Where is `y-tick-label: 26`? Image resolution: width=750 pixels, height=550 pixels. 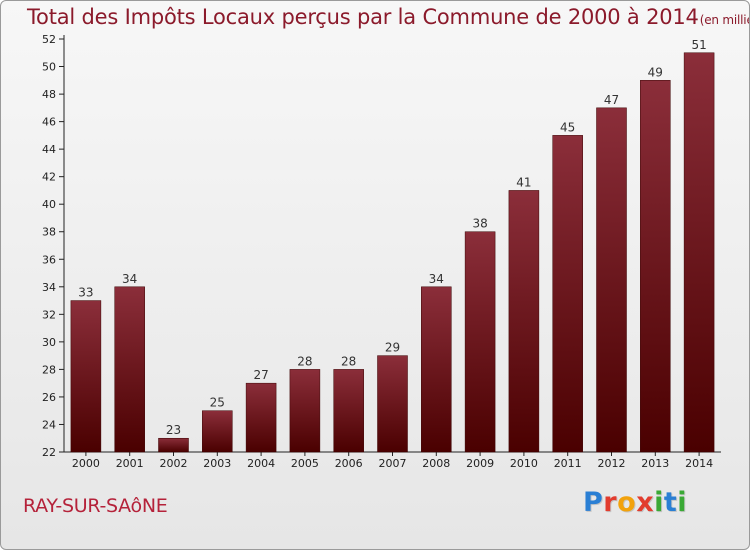 y-tick-label: 26 is located at coordinates (49, 397).